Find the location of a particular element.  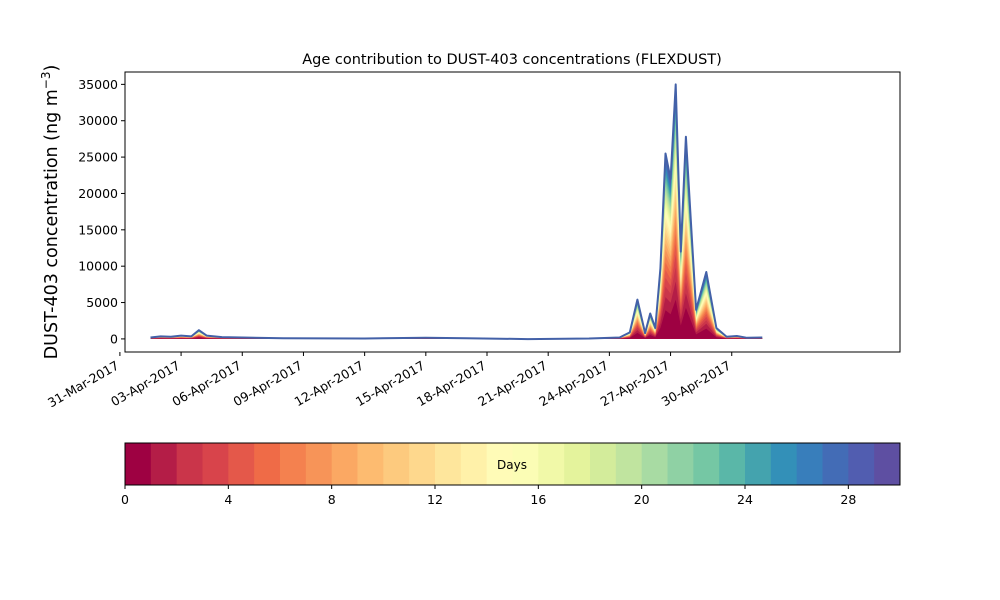

colorbar-tick-label: 4 is located at coordinates (228, 499).